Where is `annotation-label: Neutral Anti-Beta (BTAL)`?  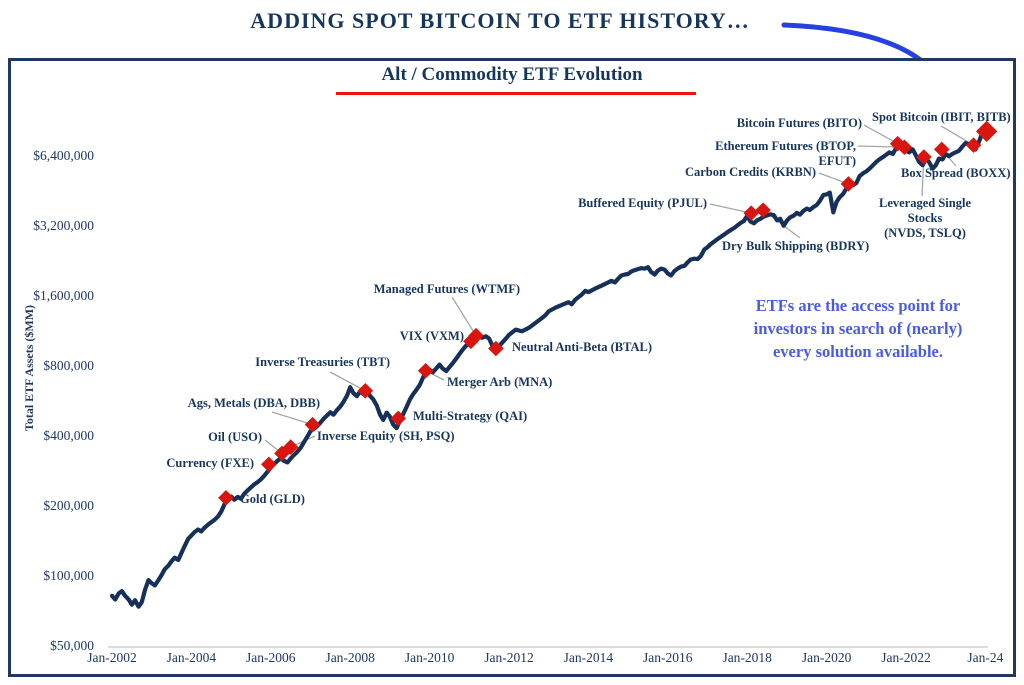 annotation-label: Neutral Anti-Beta (BTAL) is located at coordinates (582, 347).